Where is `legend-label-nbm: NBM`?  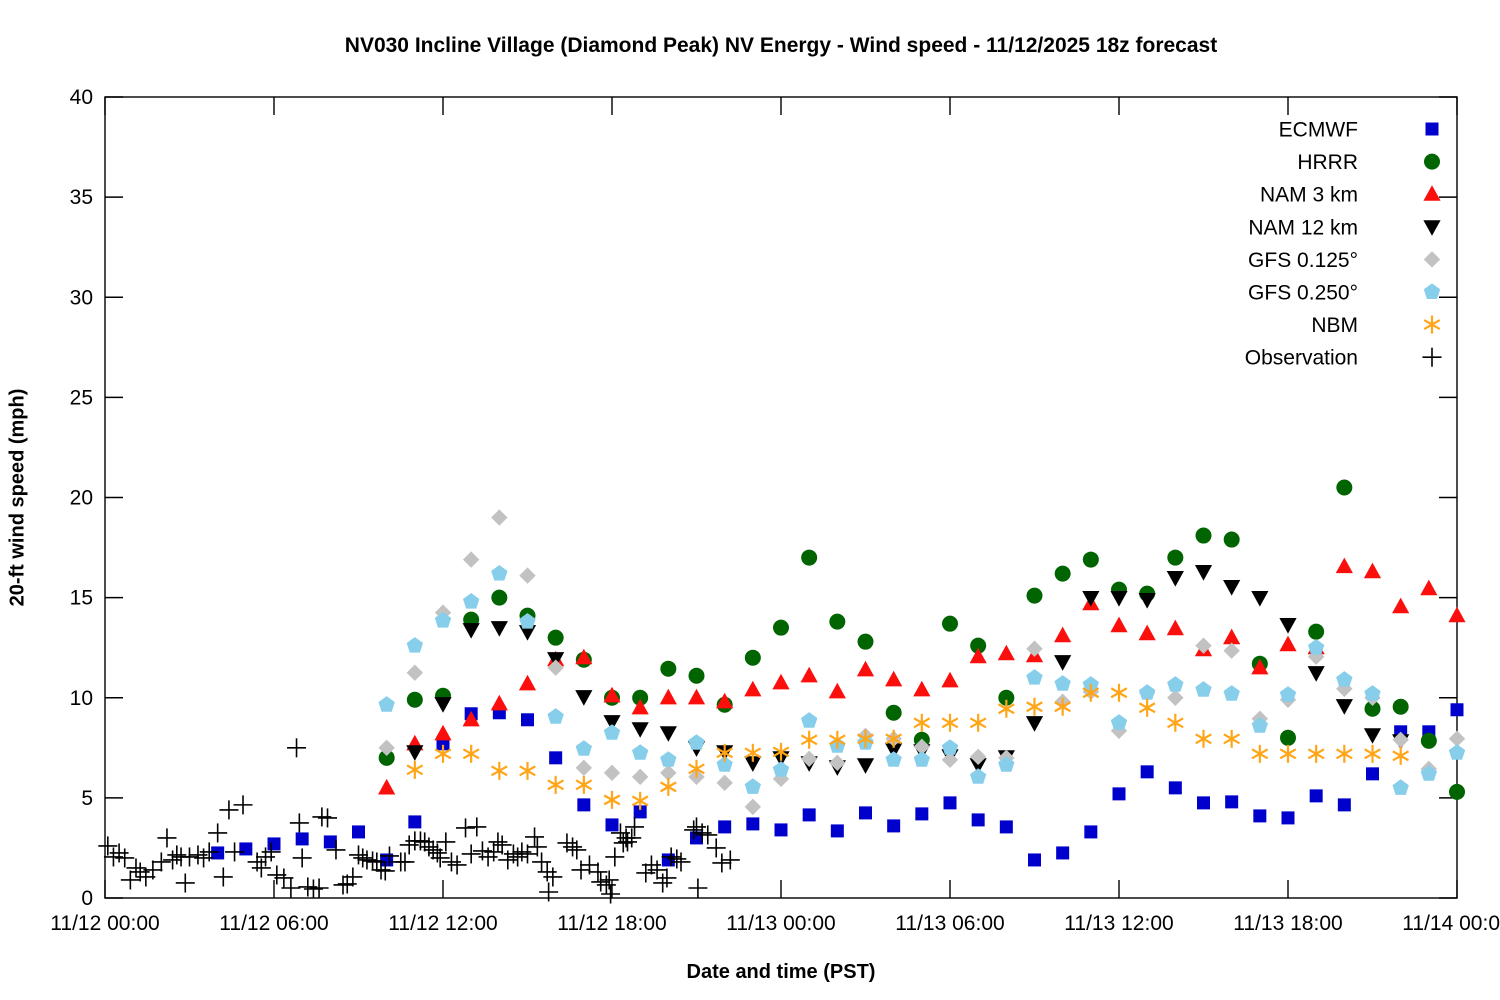 legend-label-nbm: NBM is located at coordinates (1334, 325).